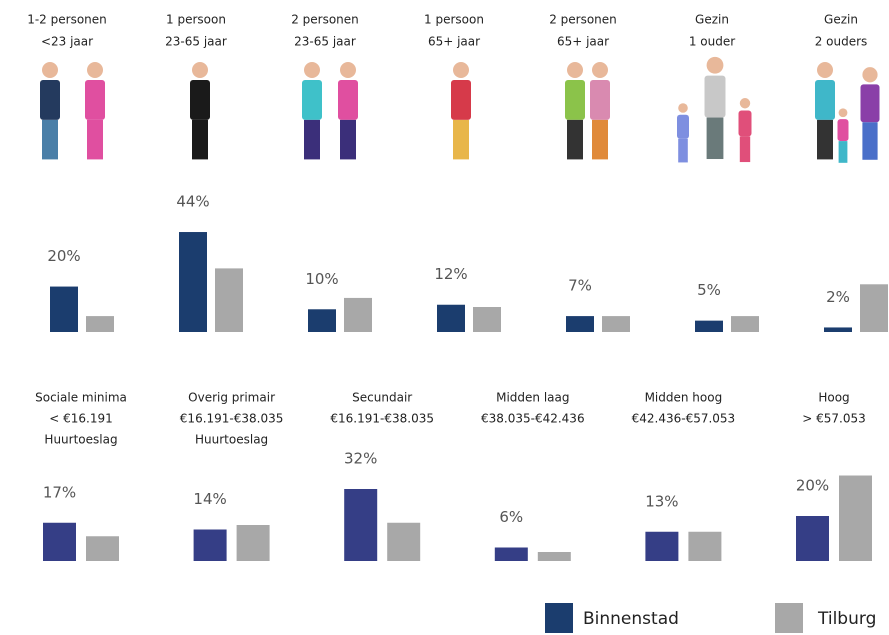 The height and width of the screenshot is (635, 889). What do you see at coordinates (709, 290) in the screenshot?
I see `value-label: 5%` at bounding box center [709, 290].